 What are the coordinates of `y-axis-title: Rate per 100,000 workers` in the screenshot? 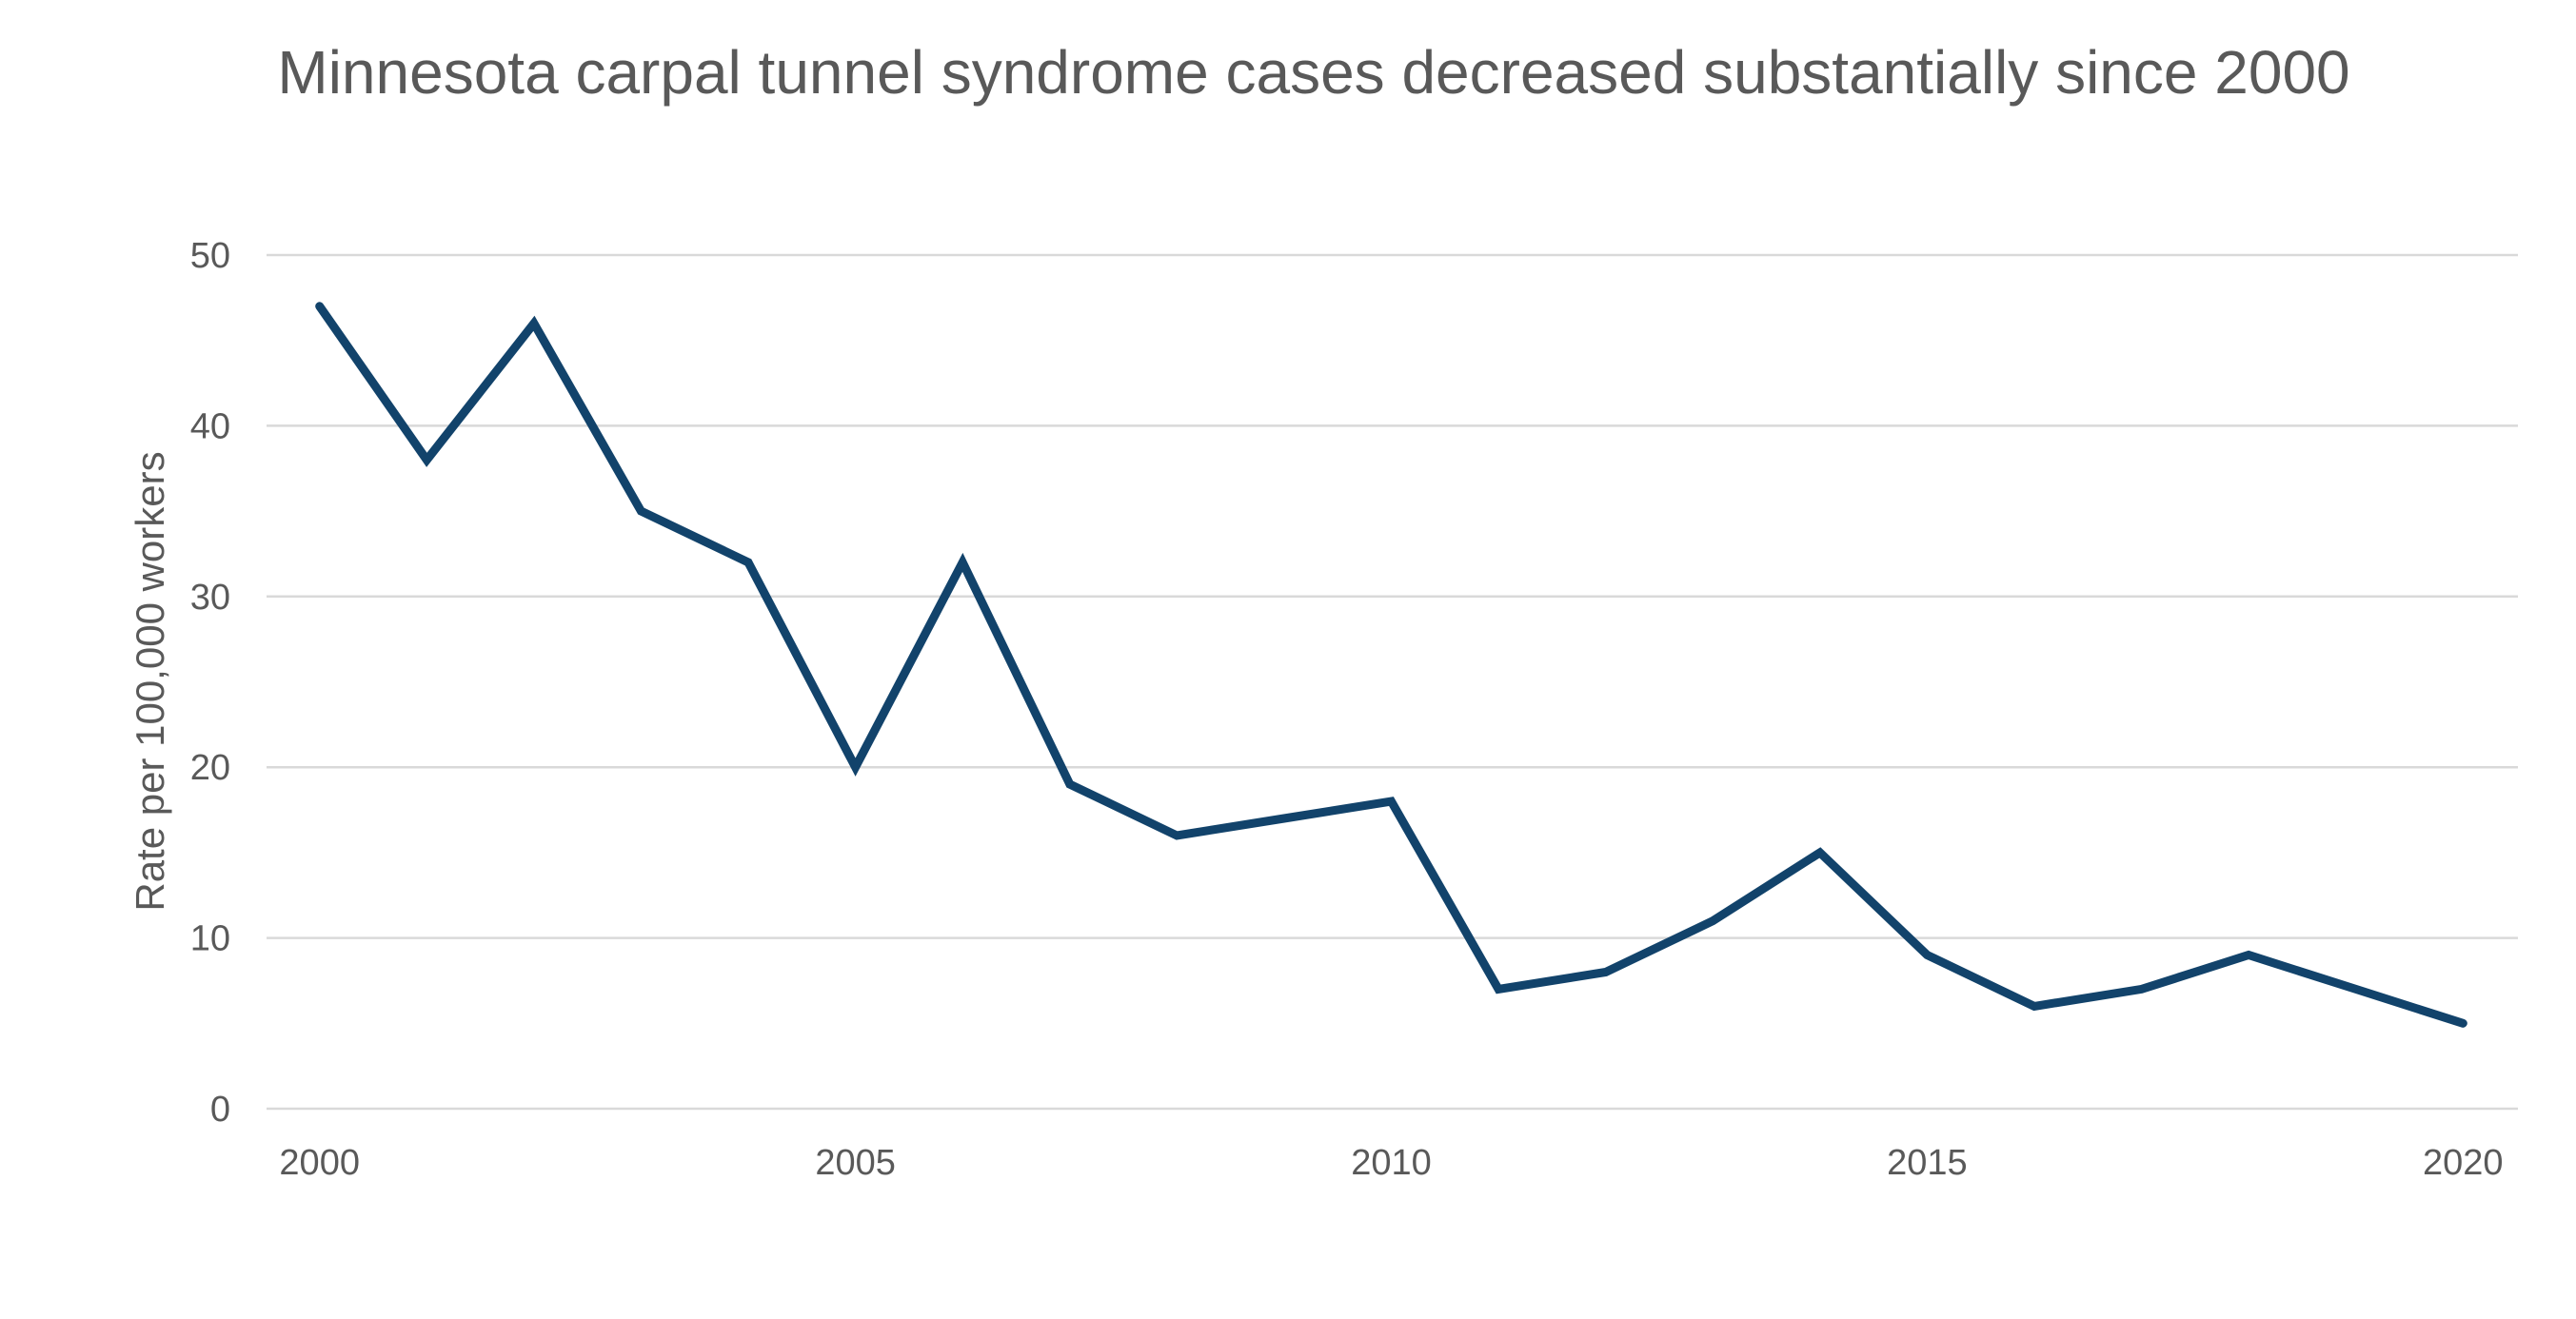 It's located at (150, 681).